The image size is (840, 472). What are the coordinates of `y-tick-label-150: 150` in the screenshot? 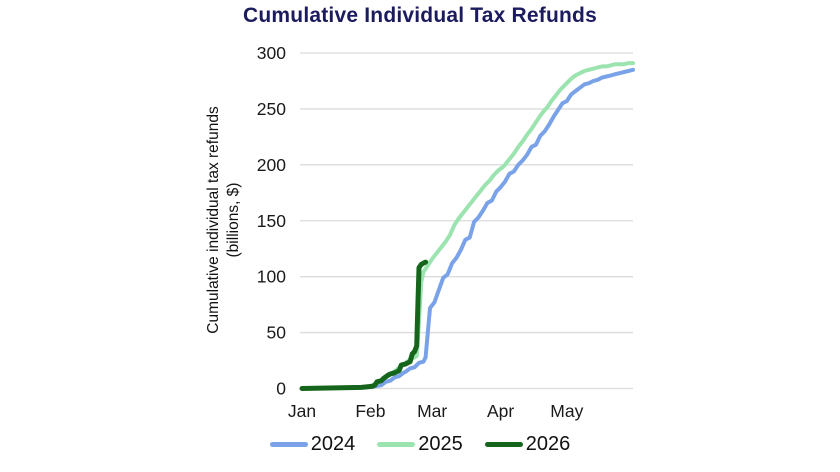 It's located at (271, 221).